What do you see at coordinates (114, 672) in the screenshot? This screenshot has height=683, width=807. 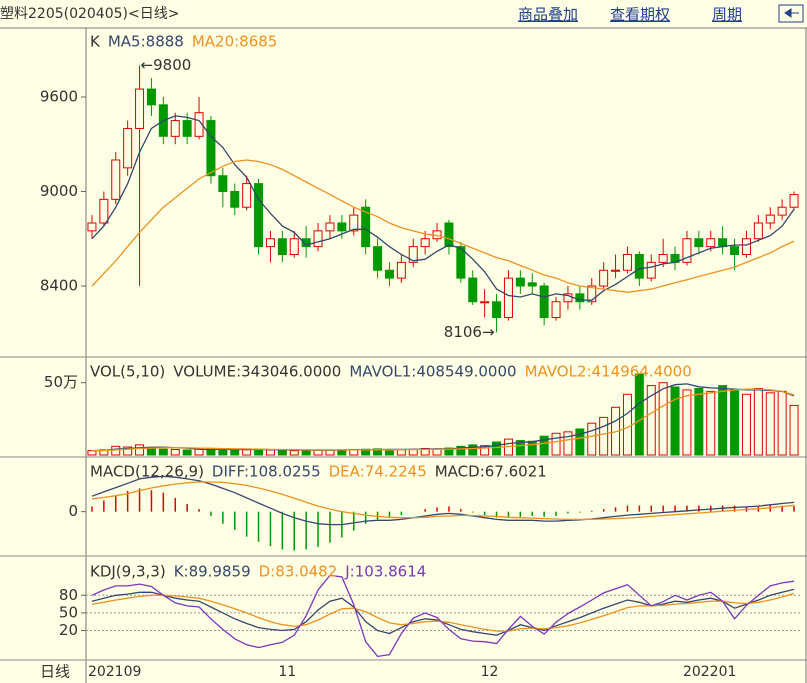 I see `x-tick-label: 202109` at bounding box center [114, 672].